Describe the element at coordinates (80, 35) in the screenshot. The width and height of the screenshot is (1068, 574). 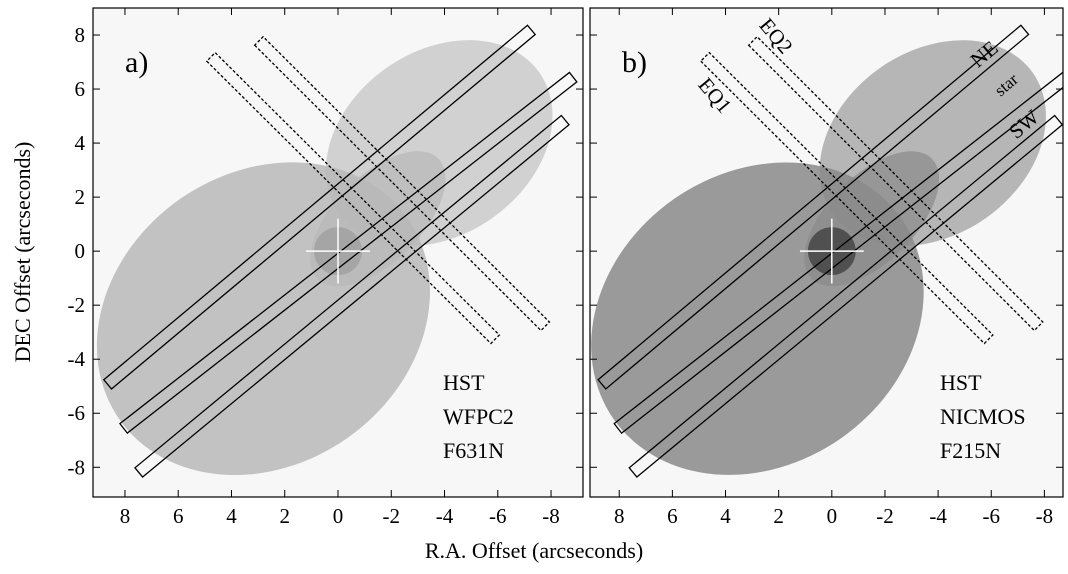
I see `y-tick-label: 8` at that location.